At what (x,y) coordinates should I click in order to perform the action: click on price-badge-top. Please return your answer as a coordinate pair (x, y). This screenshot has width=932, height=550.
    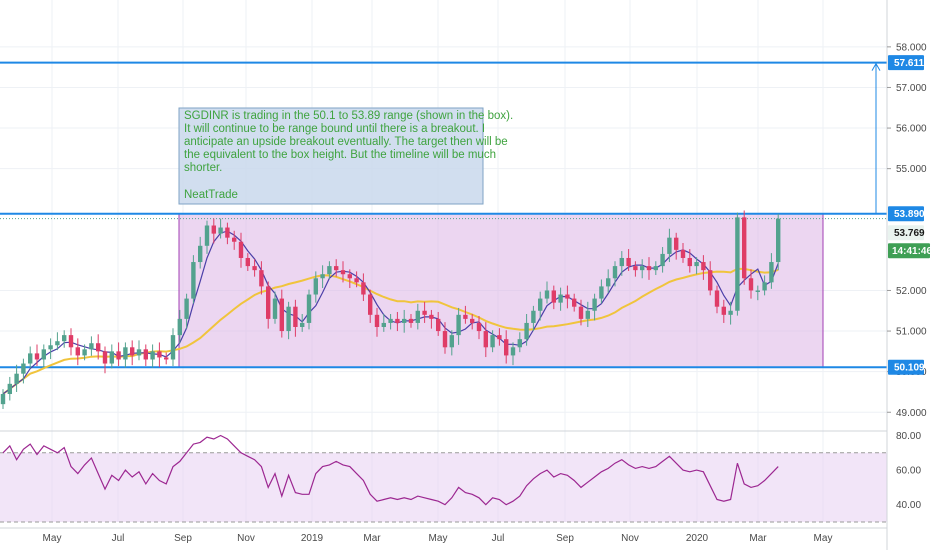
    Looking at the image, I should click on (906, 214).